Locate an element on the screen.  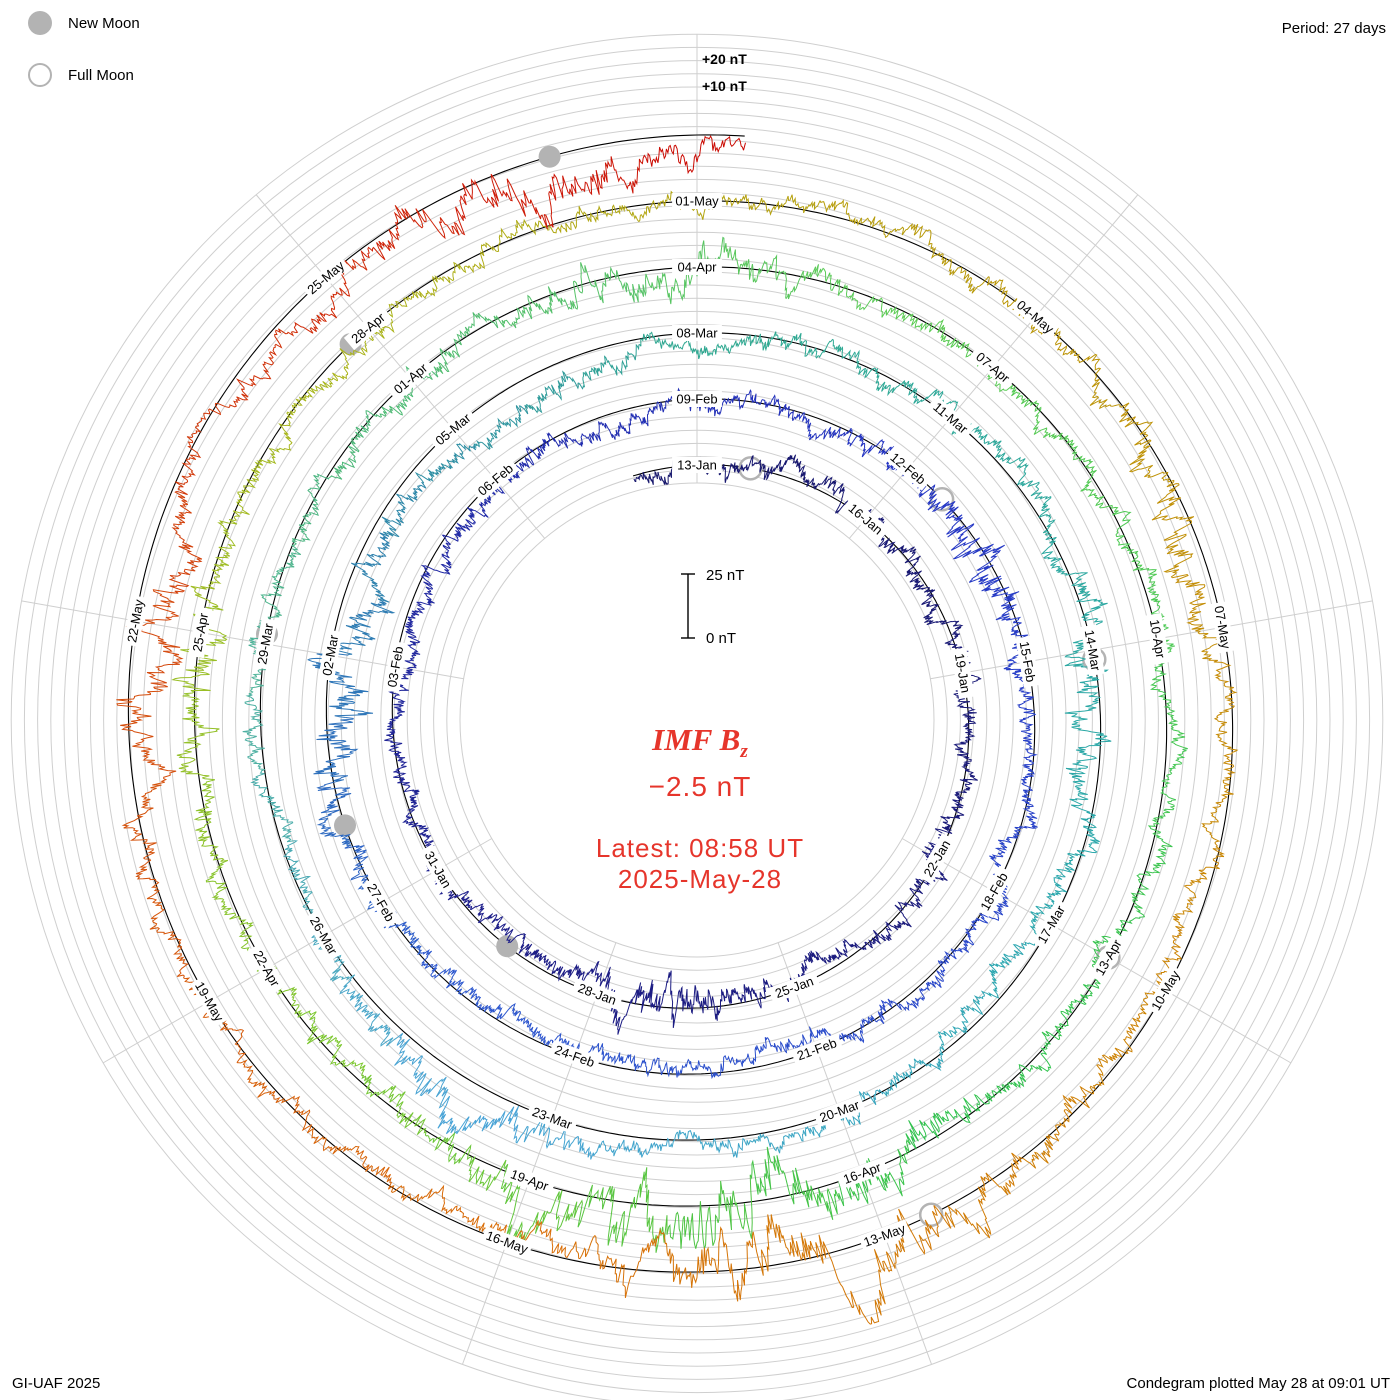
svg-text: 09-Feb is located at coordinates (696, 399).